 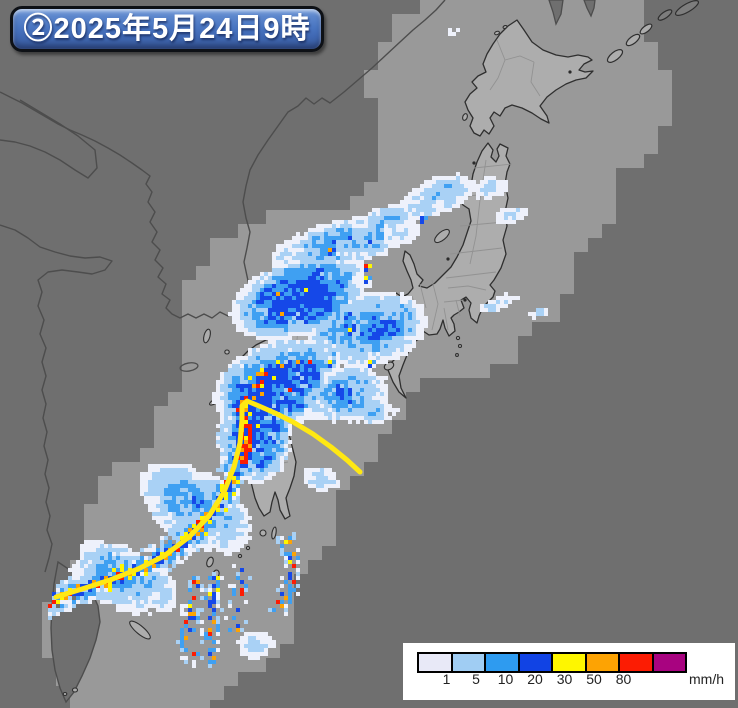 I want to click on legend-swatch-row, so click(x=552, y=662).